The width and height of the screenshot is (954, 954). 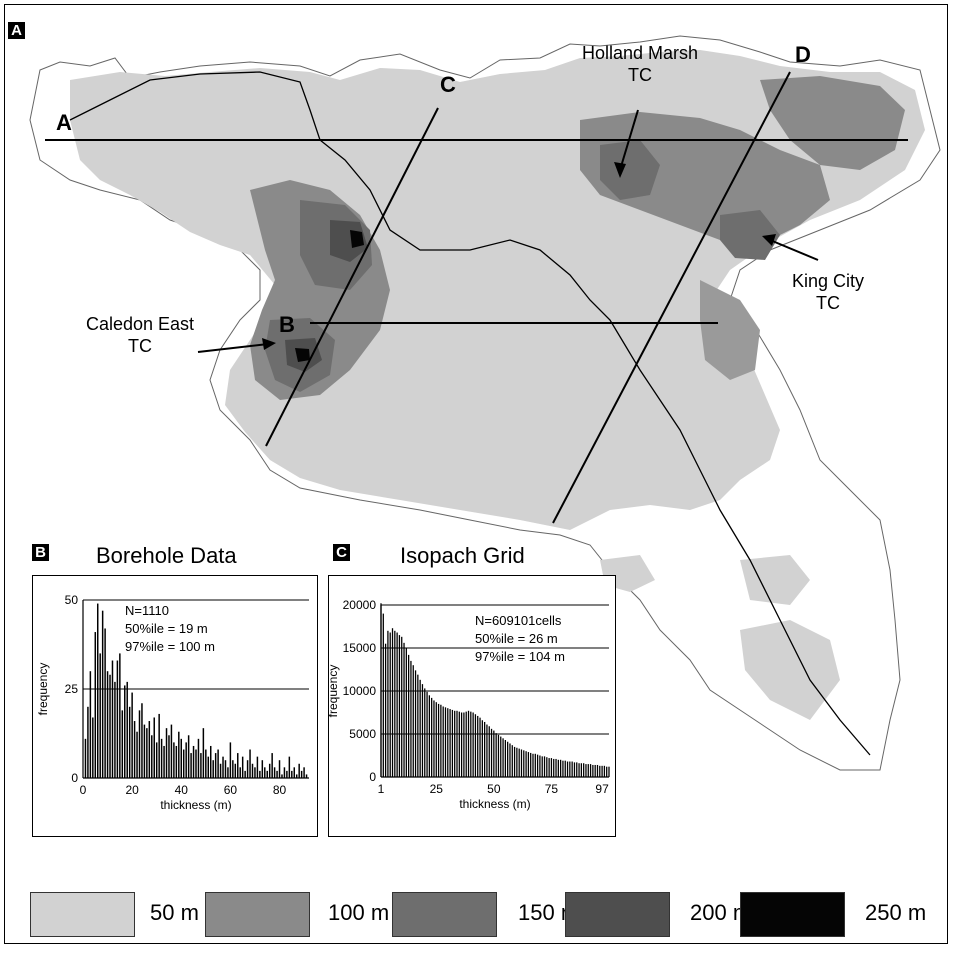 I want to click on contour-150m-north, so click(x=630, y=170).